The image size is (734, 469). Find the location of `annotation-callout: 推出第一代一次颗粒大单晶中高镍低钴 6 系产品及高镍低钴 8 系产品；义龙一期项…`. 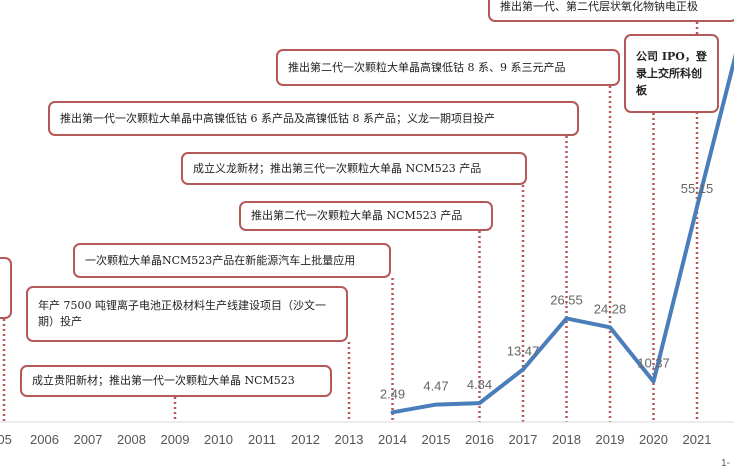

annotation-callout: 推出第一代一次颗粒大单晶中高镍低钴 6 系产品及高镍低钴 8 系产品；义龙一期项… is located at coordinates (313, 118).